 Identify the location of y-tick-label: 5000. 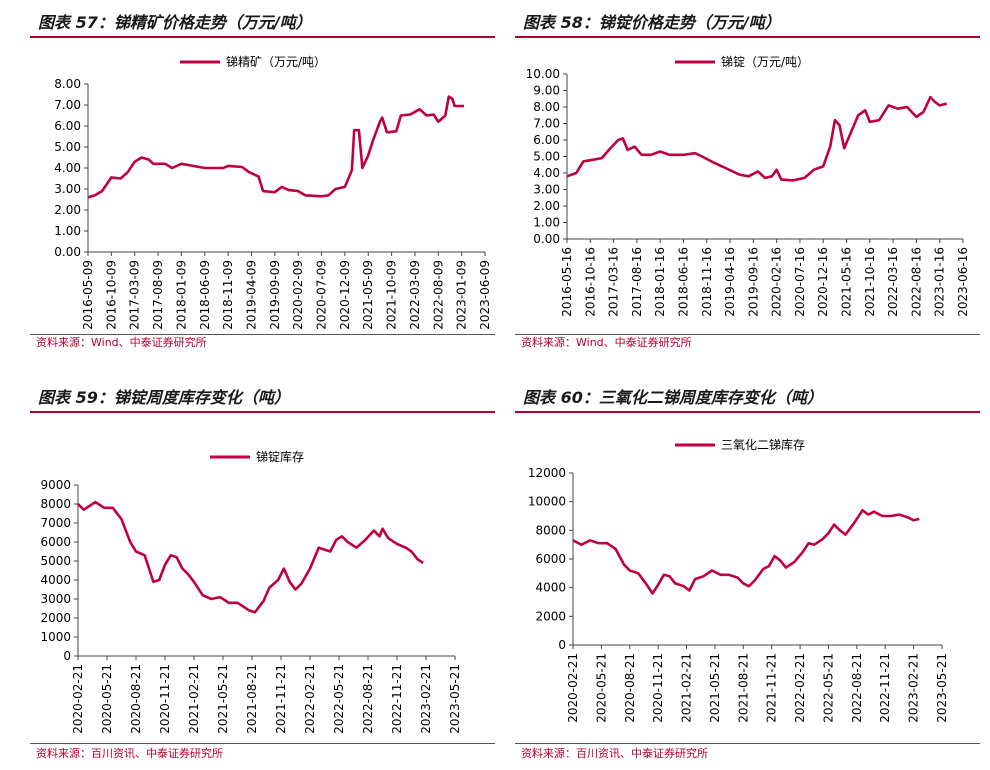
(55, 561).